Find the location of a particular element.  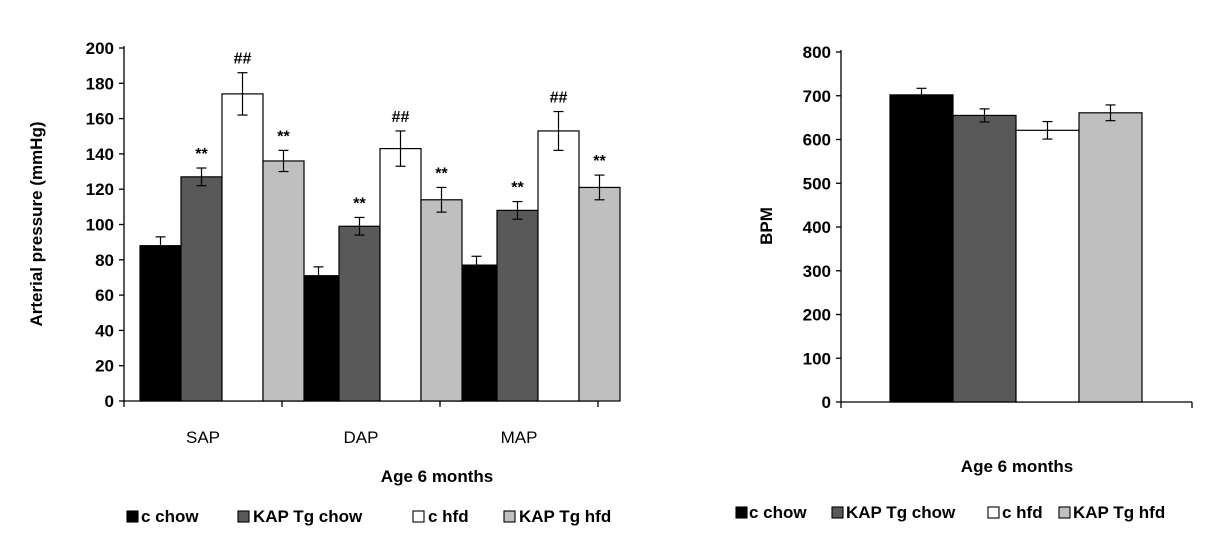

category-label: SAP is located at coordinates (203, 437).